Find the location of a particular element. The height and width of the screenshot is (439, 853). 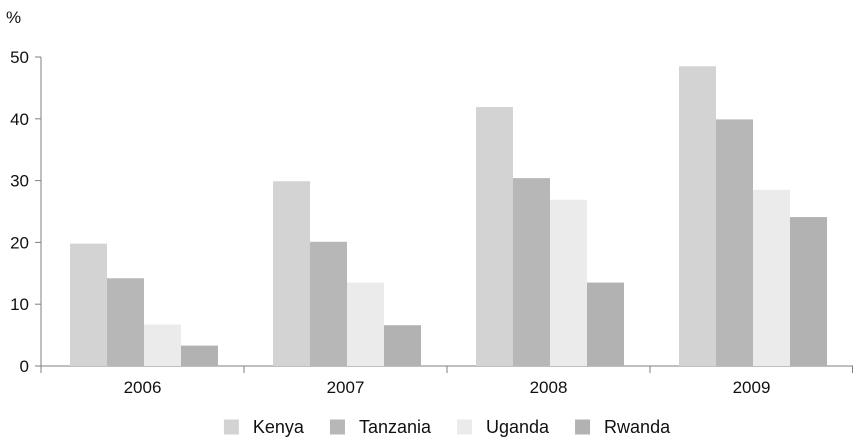

y-tick-label: 50 is located at coordinates (19, 57).